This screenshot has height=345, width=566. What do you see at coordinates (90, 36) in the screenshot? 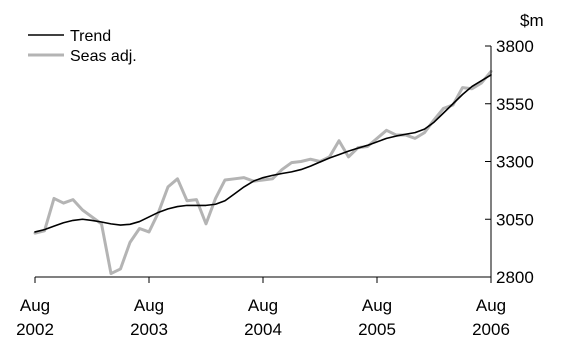
I see `legend-trend-label: Trend` at bounding box center [90, 36].